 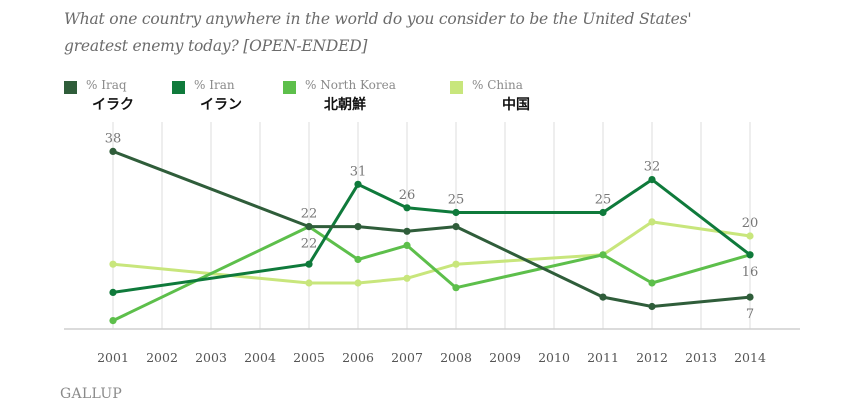 What do you see at coordinates (701, 357) in the screenshot?
I see `x-tick-label: 2013` at bounding box center [701, 357].